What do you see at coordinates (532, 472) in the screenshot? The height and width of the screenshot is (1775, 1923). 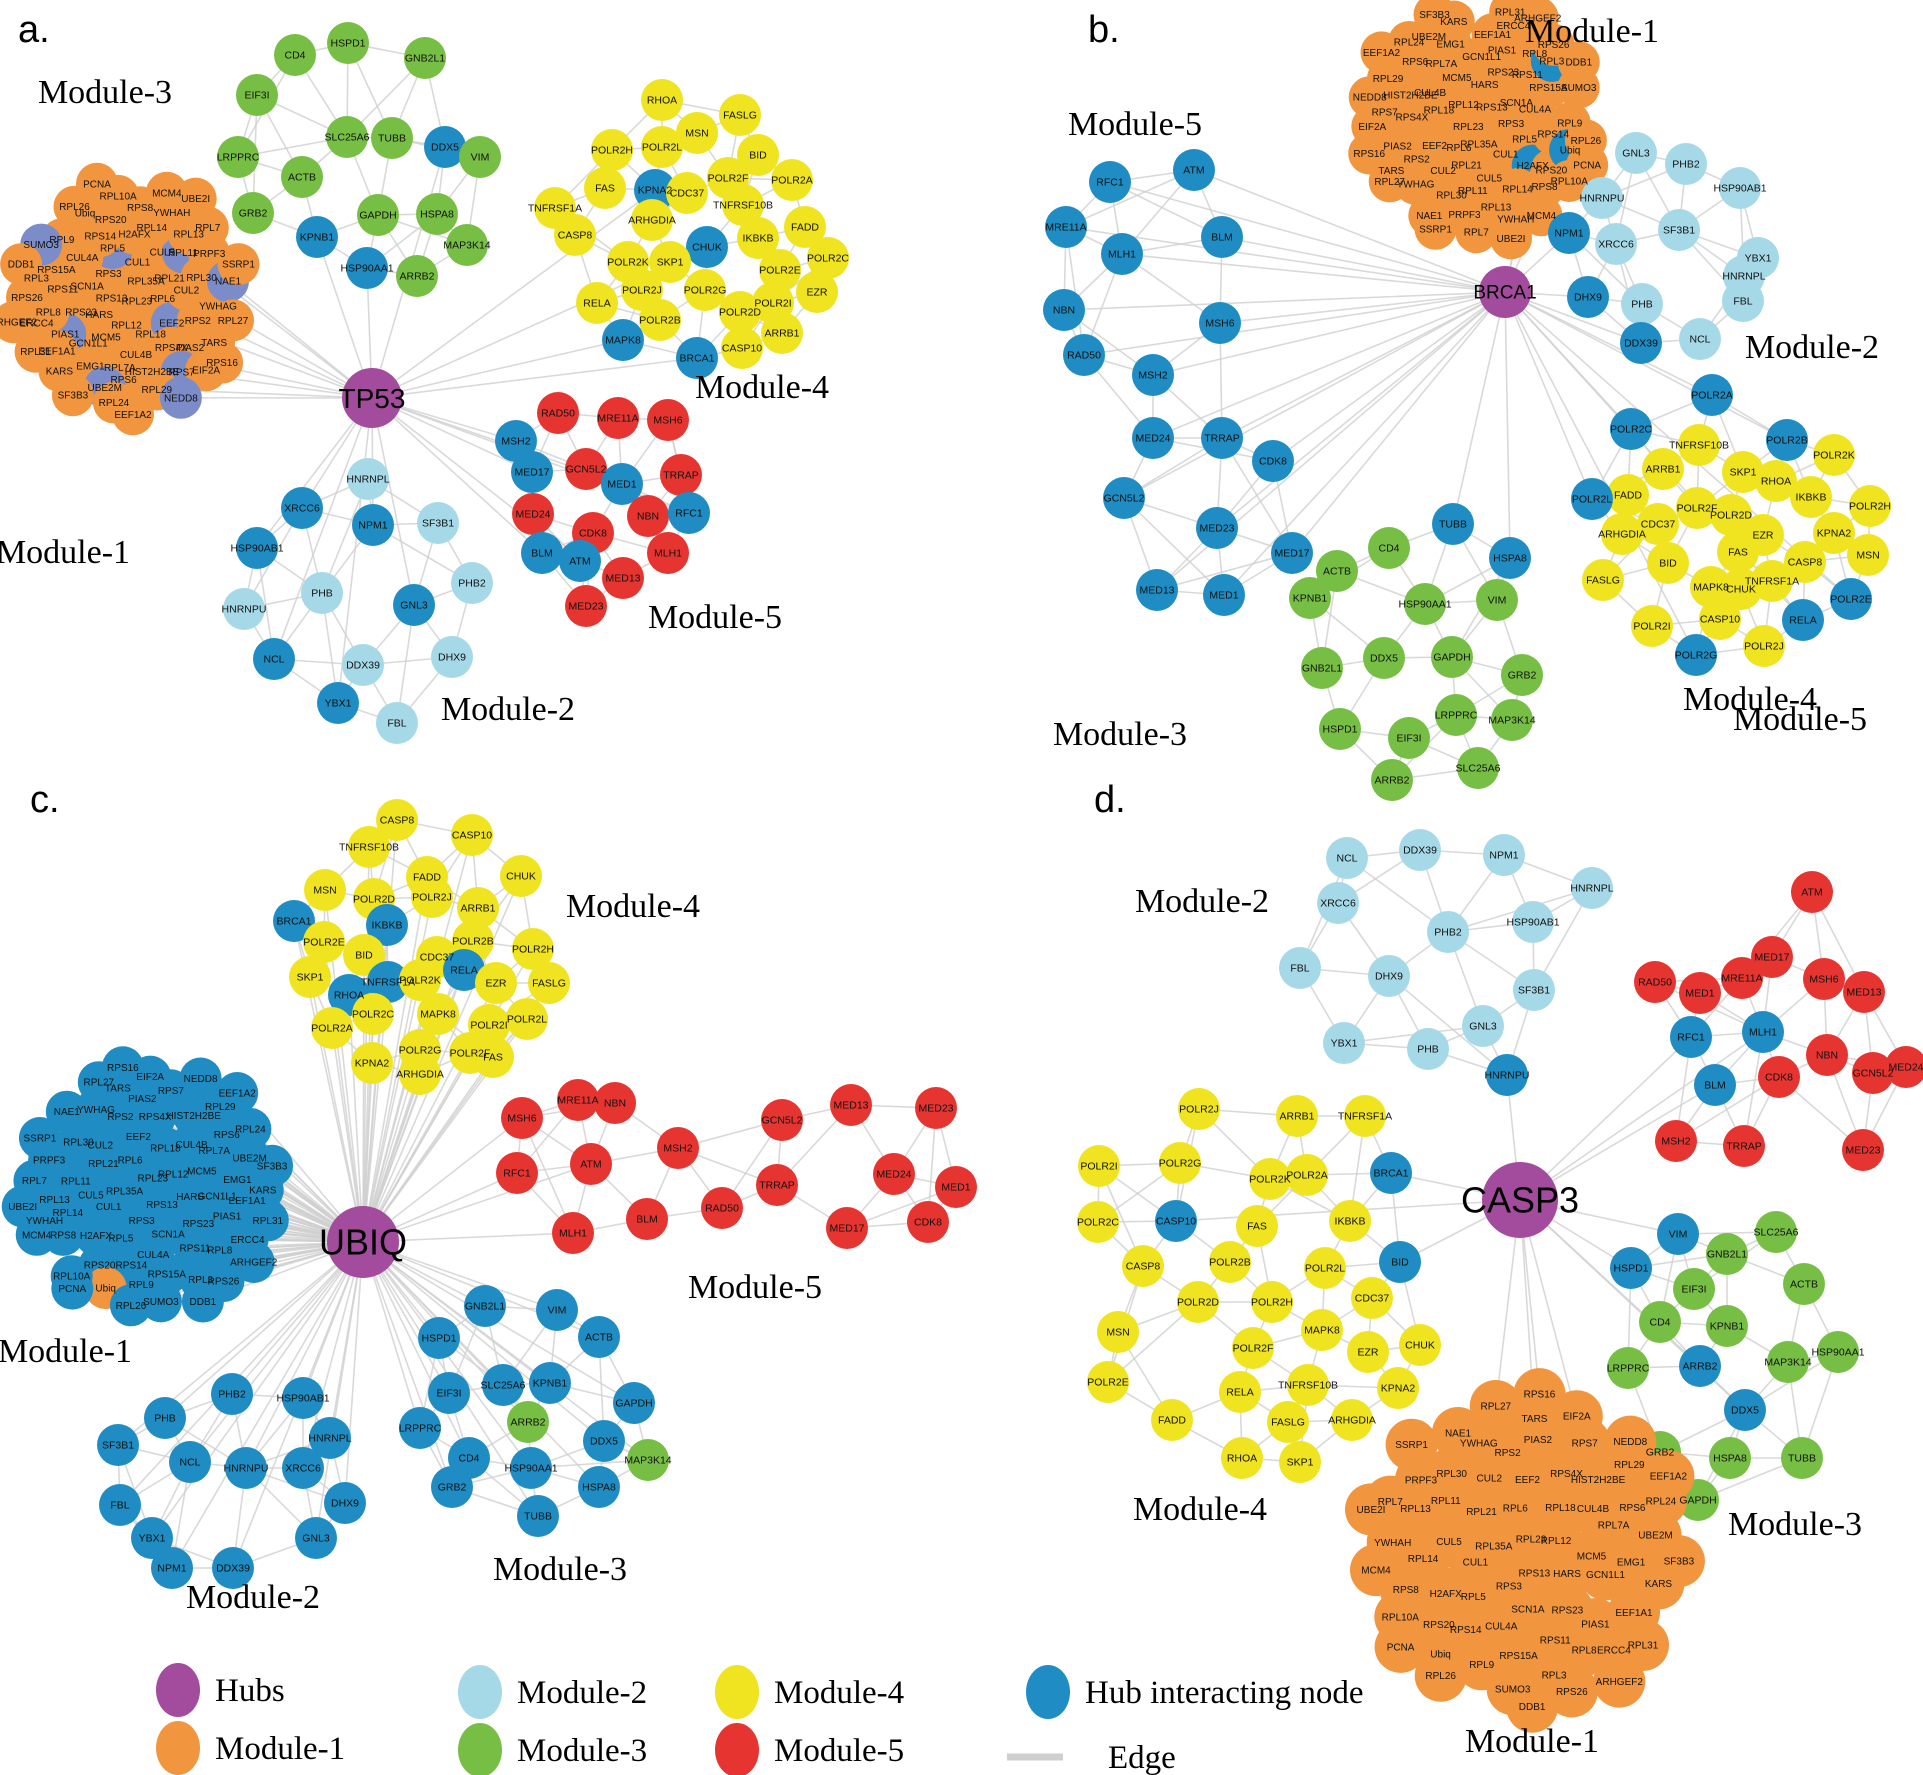 I see `node-MED17` at bounding box center [532, 472].